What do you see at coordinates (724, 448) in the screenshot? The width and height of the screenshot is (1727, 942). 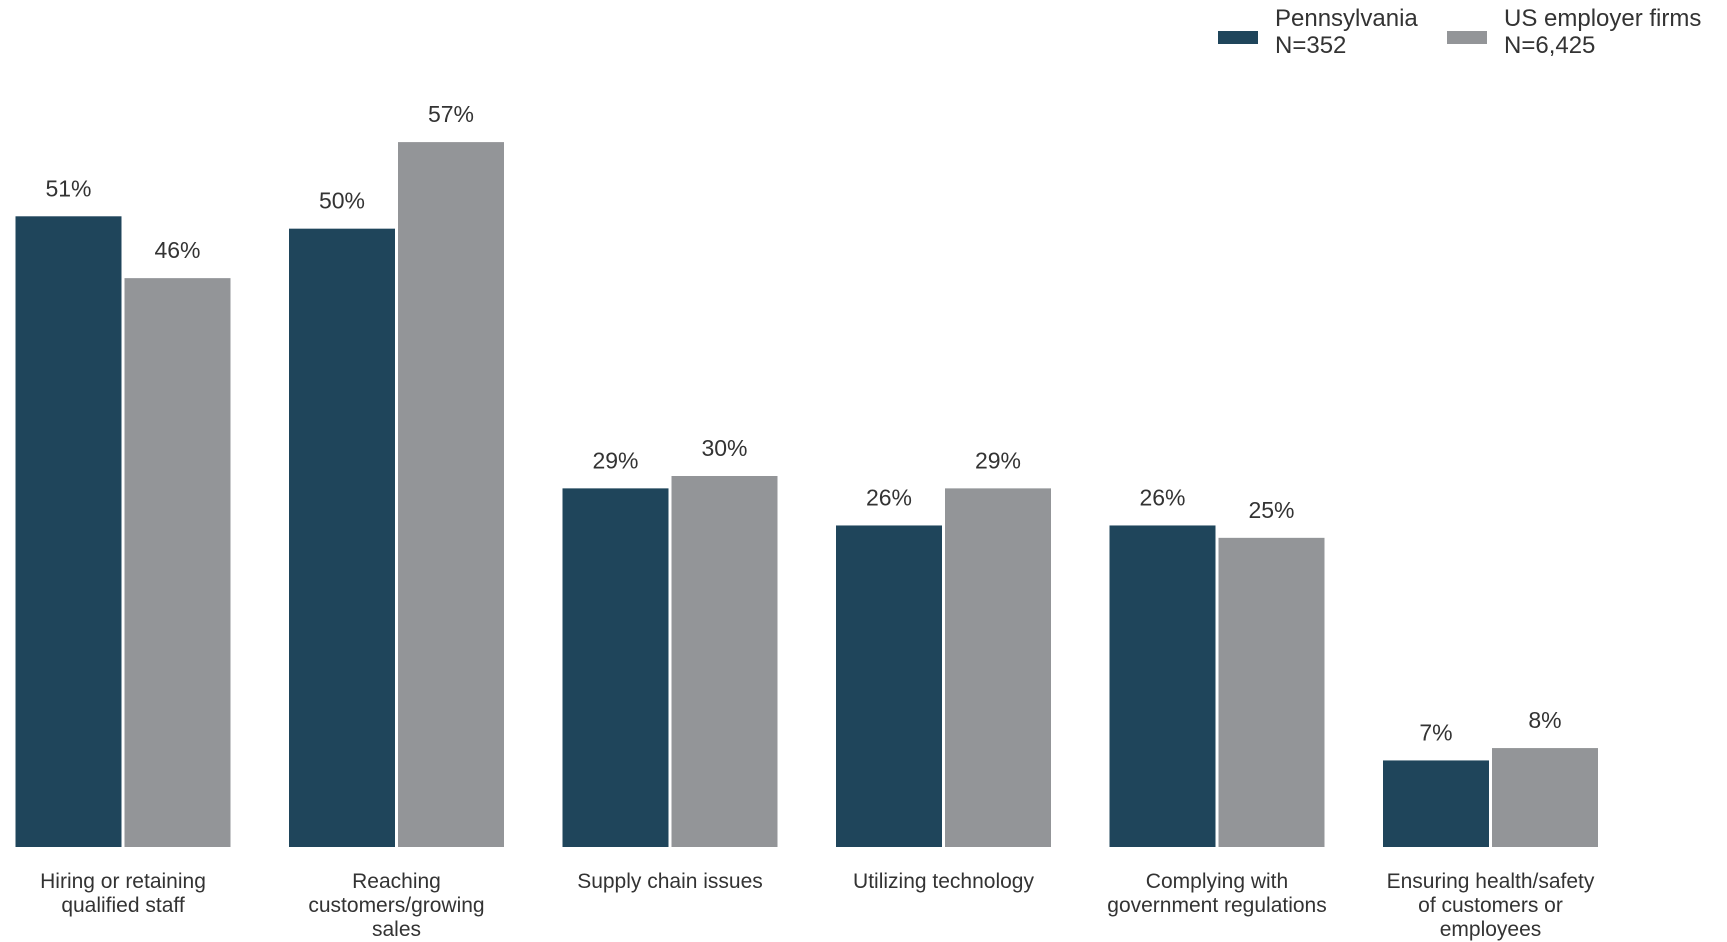 I see `data-label: 30%` at bounding box center [724, 448].